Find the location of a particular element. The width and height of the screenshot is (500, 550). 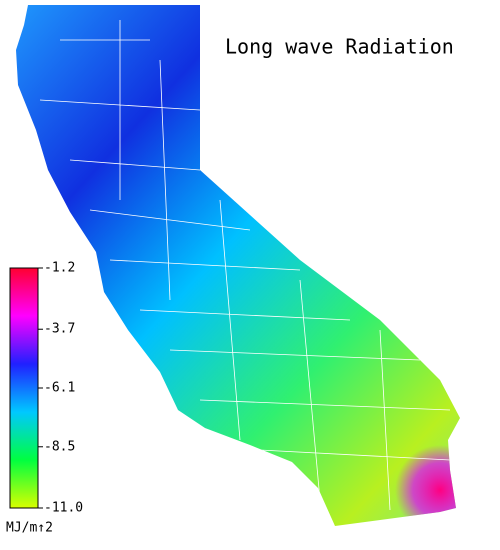

colorbar-unit: MJ/m↑2 is located at coordinates (29, 528).